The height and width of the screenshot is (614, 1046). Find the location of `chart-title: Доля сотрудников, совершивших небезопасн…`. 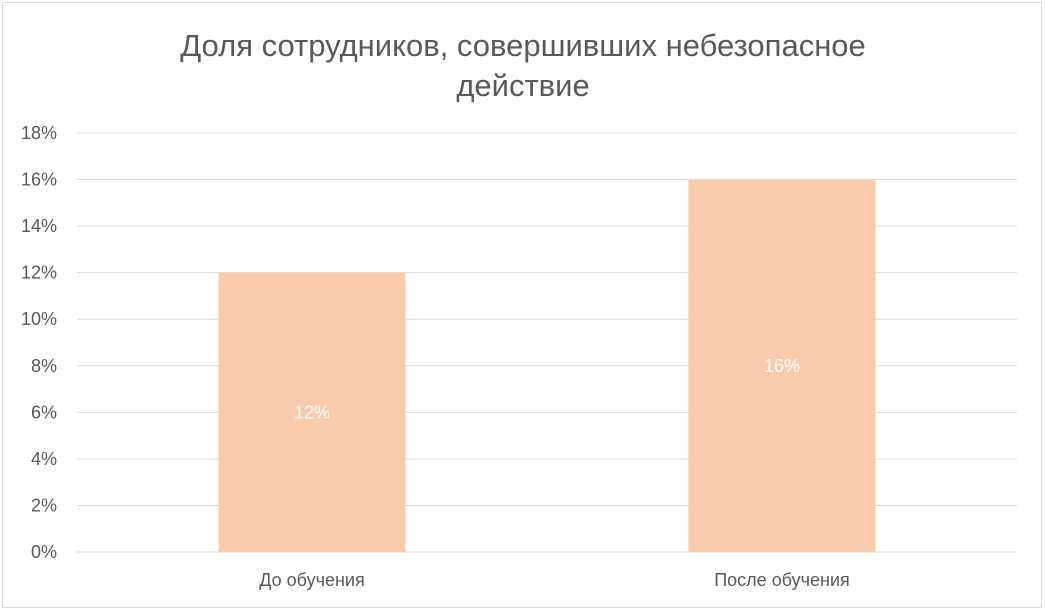

chart-title: Доля сотрудников, совершивших небезопасн… is located at coordinates (523, 65).